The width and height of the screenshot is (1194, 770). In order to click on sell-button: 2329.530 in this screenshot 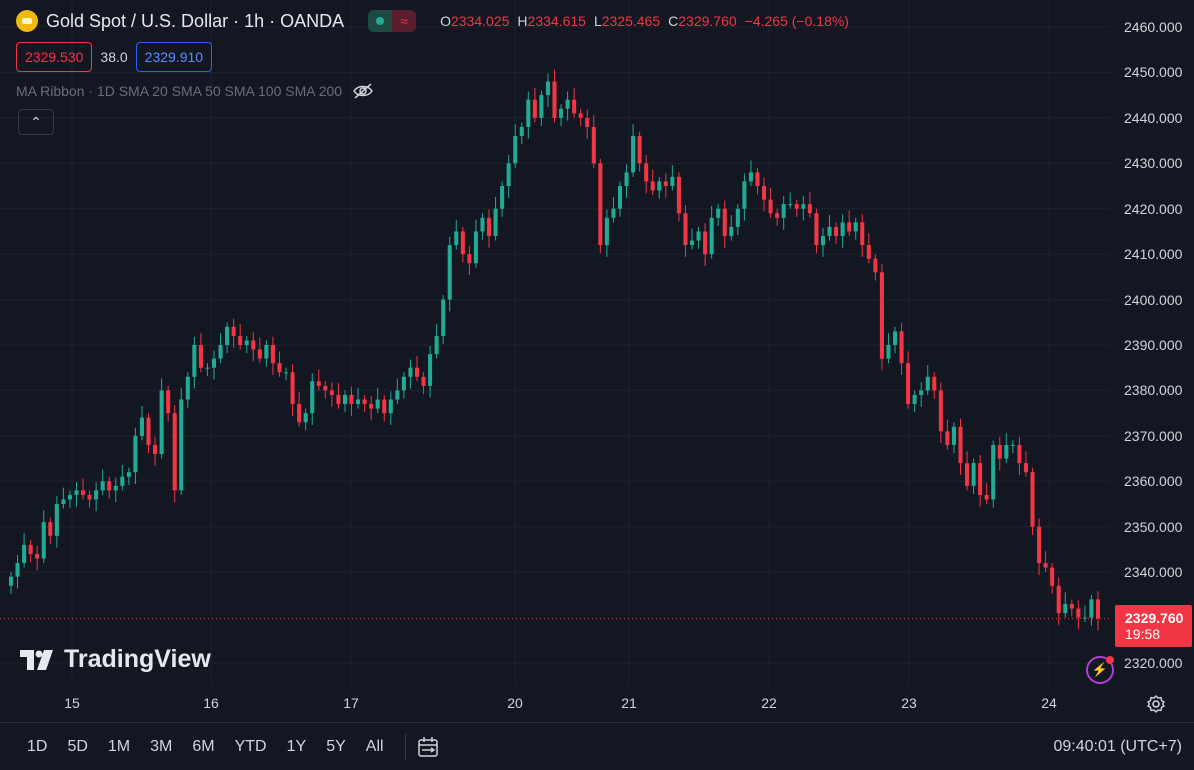, I will do `click(54, 57)`.